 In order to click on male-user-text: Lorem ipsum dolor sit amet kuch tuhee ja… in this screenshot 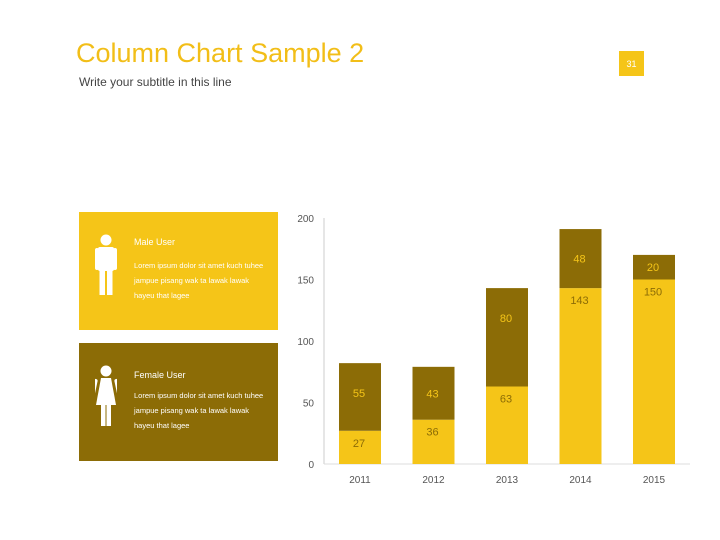, I will do `click(199, 280)`.